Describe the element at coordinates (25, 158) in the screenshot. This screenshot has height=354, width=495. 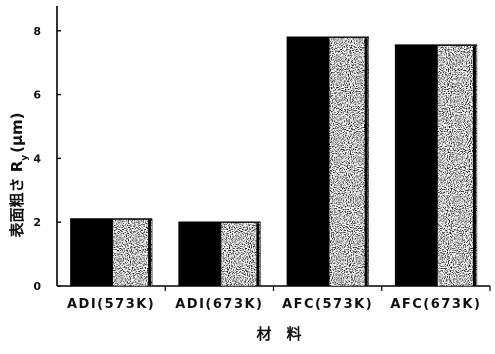
I see `y-axis-title-subscript: y` at that location.